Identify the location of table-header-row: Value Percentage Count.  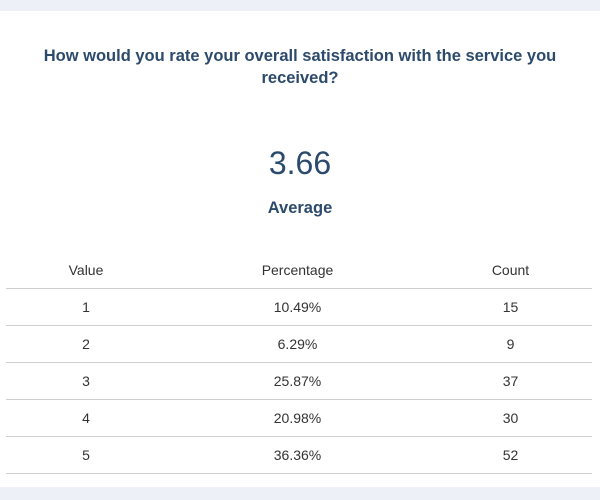
(299, 270).